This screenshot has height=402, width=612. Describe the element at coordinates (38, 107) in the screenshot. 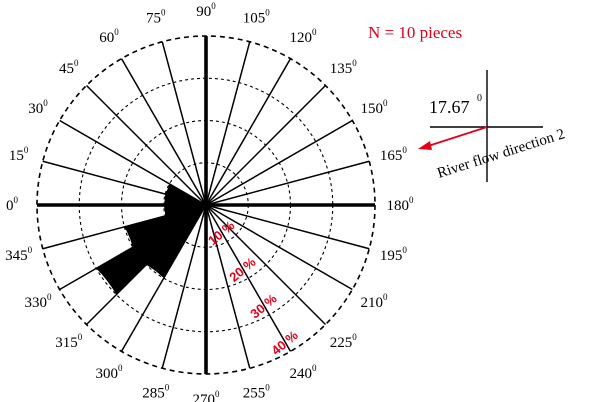

I see `angle-label-30: 300` at that location.